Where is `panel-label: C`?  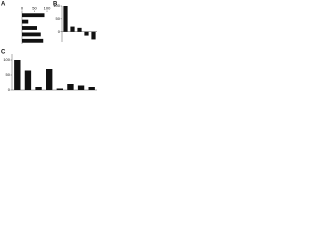 panel-label: C is located at coordinates (3, 53).